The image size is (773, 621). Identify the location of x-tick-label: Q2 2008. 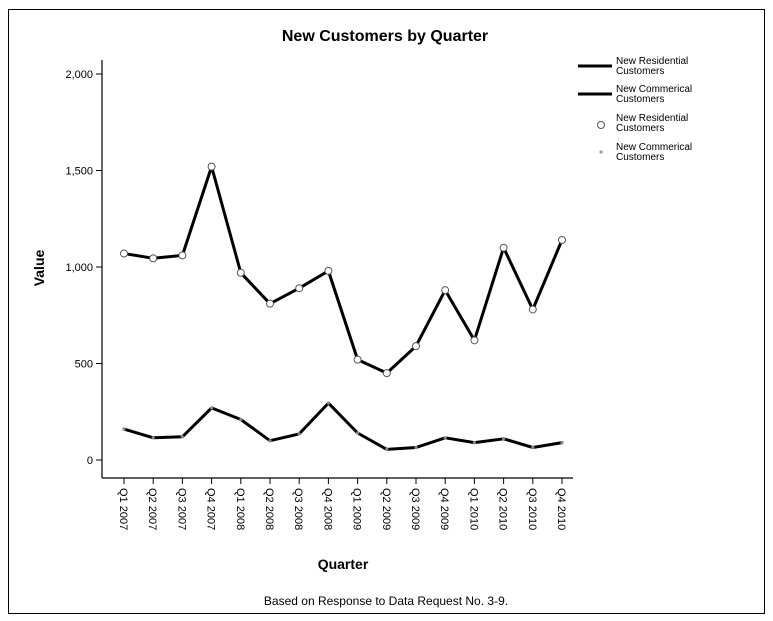
(269, 509).